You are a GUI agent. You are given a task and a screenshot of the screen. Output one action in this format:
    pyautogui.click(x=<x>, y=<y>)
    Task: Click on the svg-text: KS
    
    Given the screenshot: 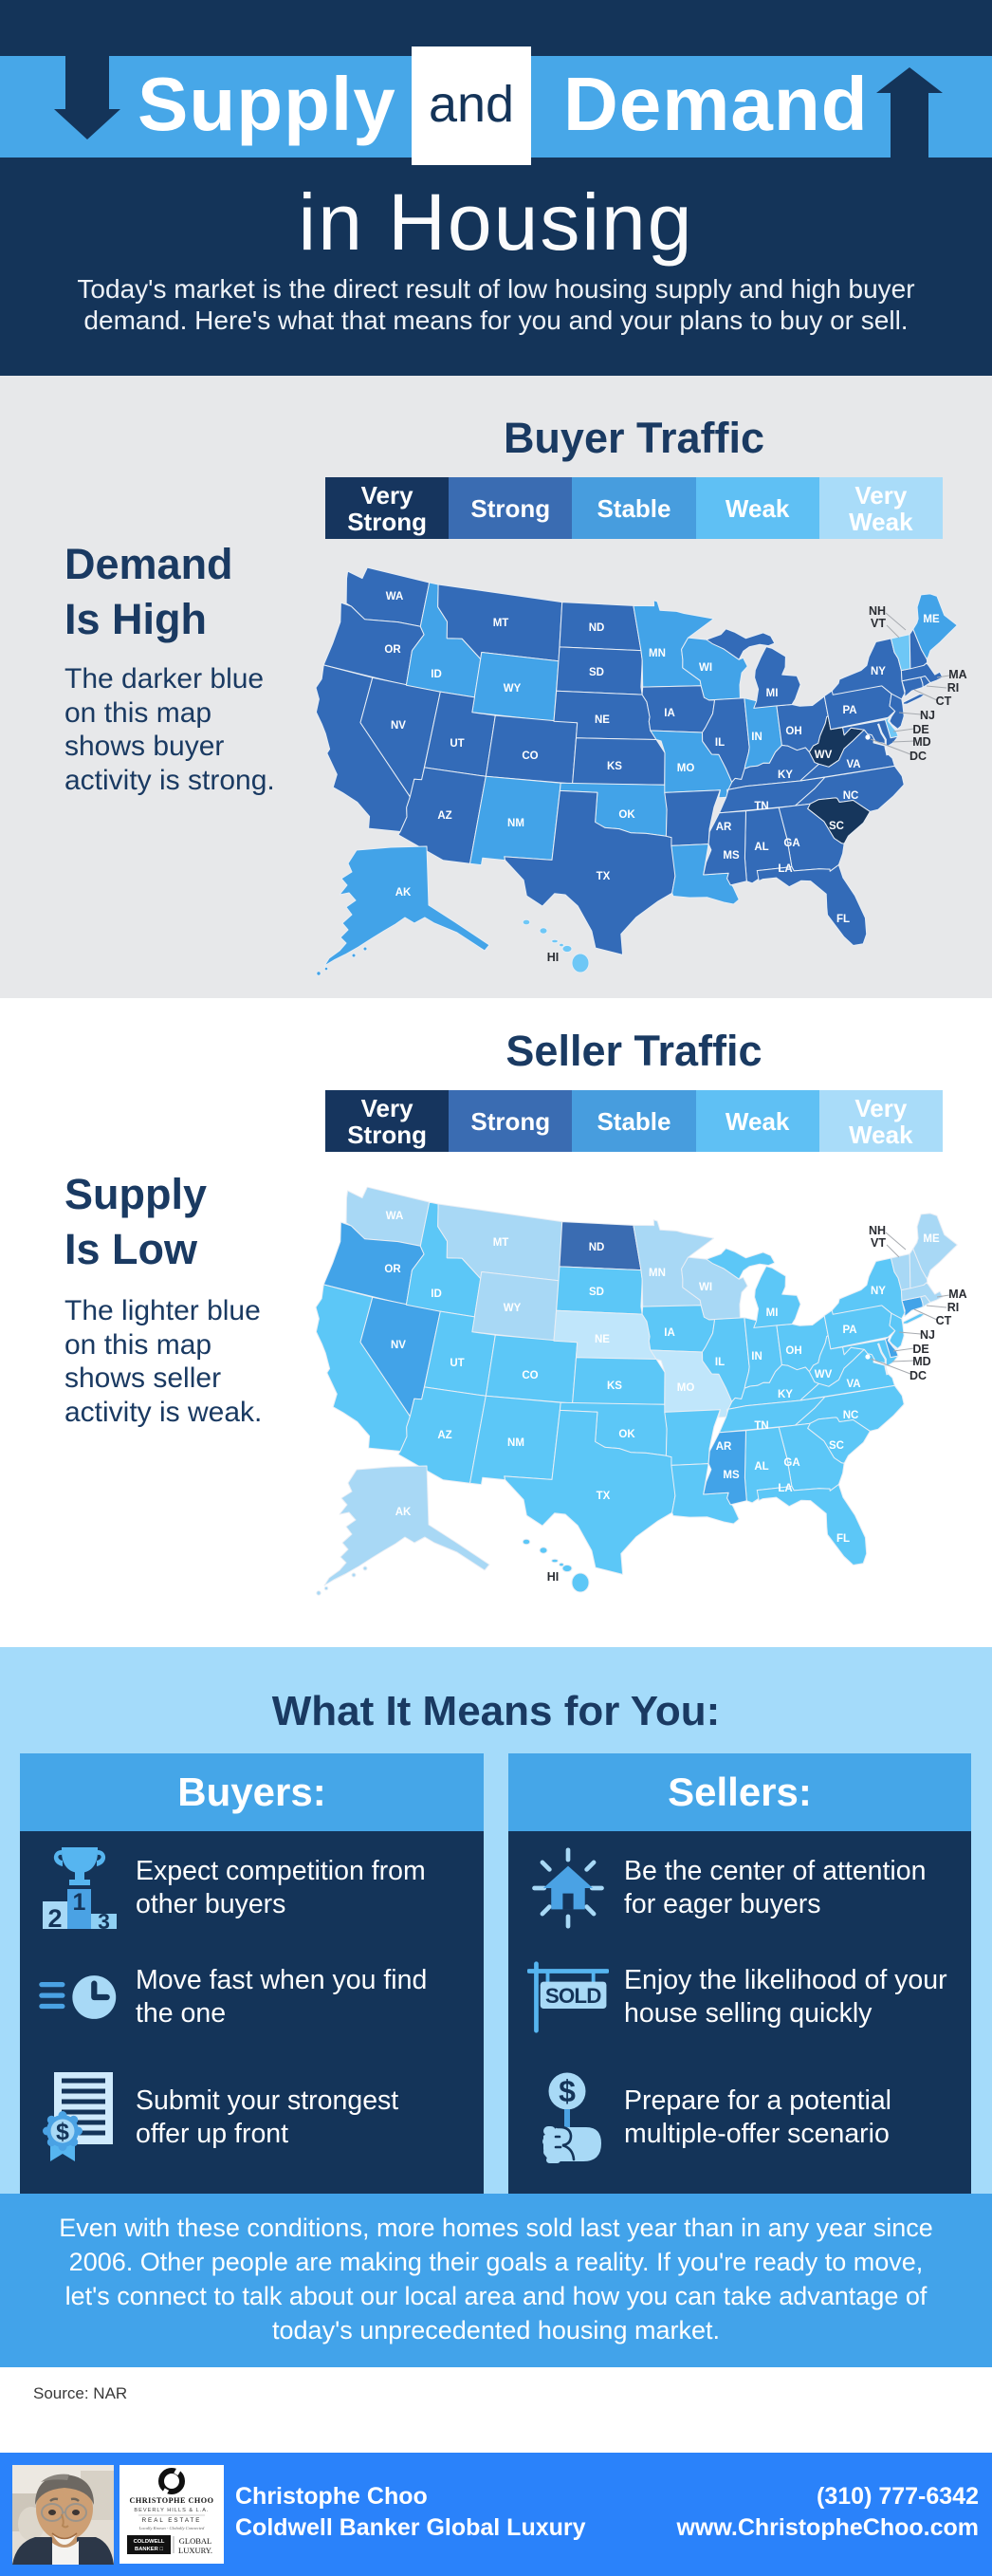 What is the action you would take?
    pyautogui.click(x=614, y=766)
    